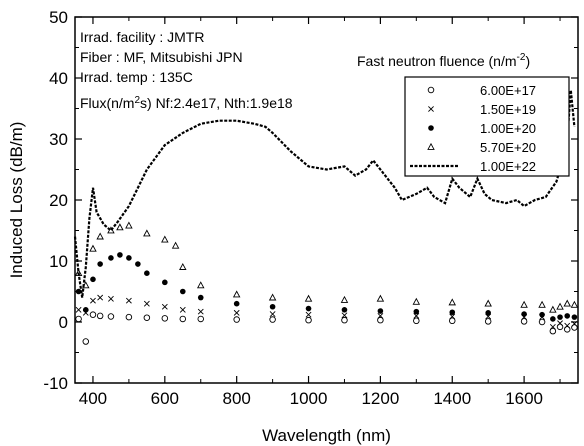 The width and height of the screenshot is (584, 446). What do you see at coordinates (524, 398) in the screenshot?
I see `x-tick-label: 1600` at bounding box center [524, 398].